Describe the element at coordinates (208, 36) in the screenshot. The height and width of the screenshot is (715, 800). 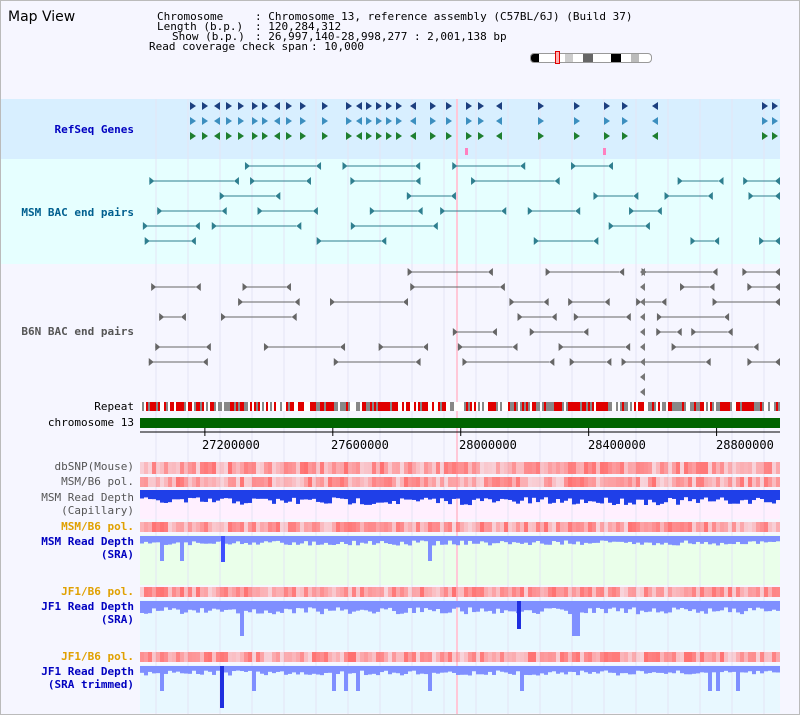
I see `show-label: Show (b.p.)` at that location.